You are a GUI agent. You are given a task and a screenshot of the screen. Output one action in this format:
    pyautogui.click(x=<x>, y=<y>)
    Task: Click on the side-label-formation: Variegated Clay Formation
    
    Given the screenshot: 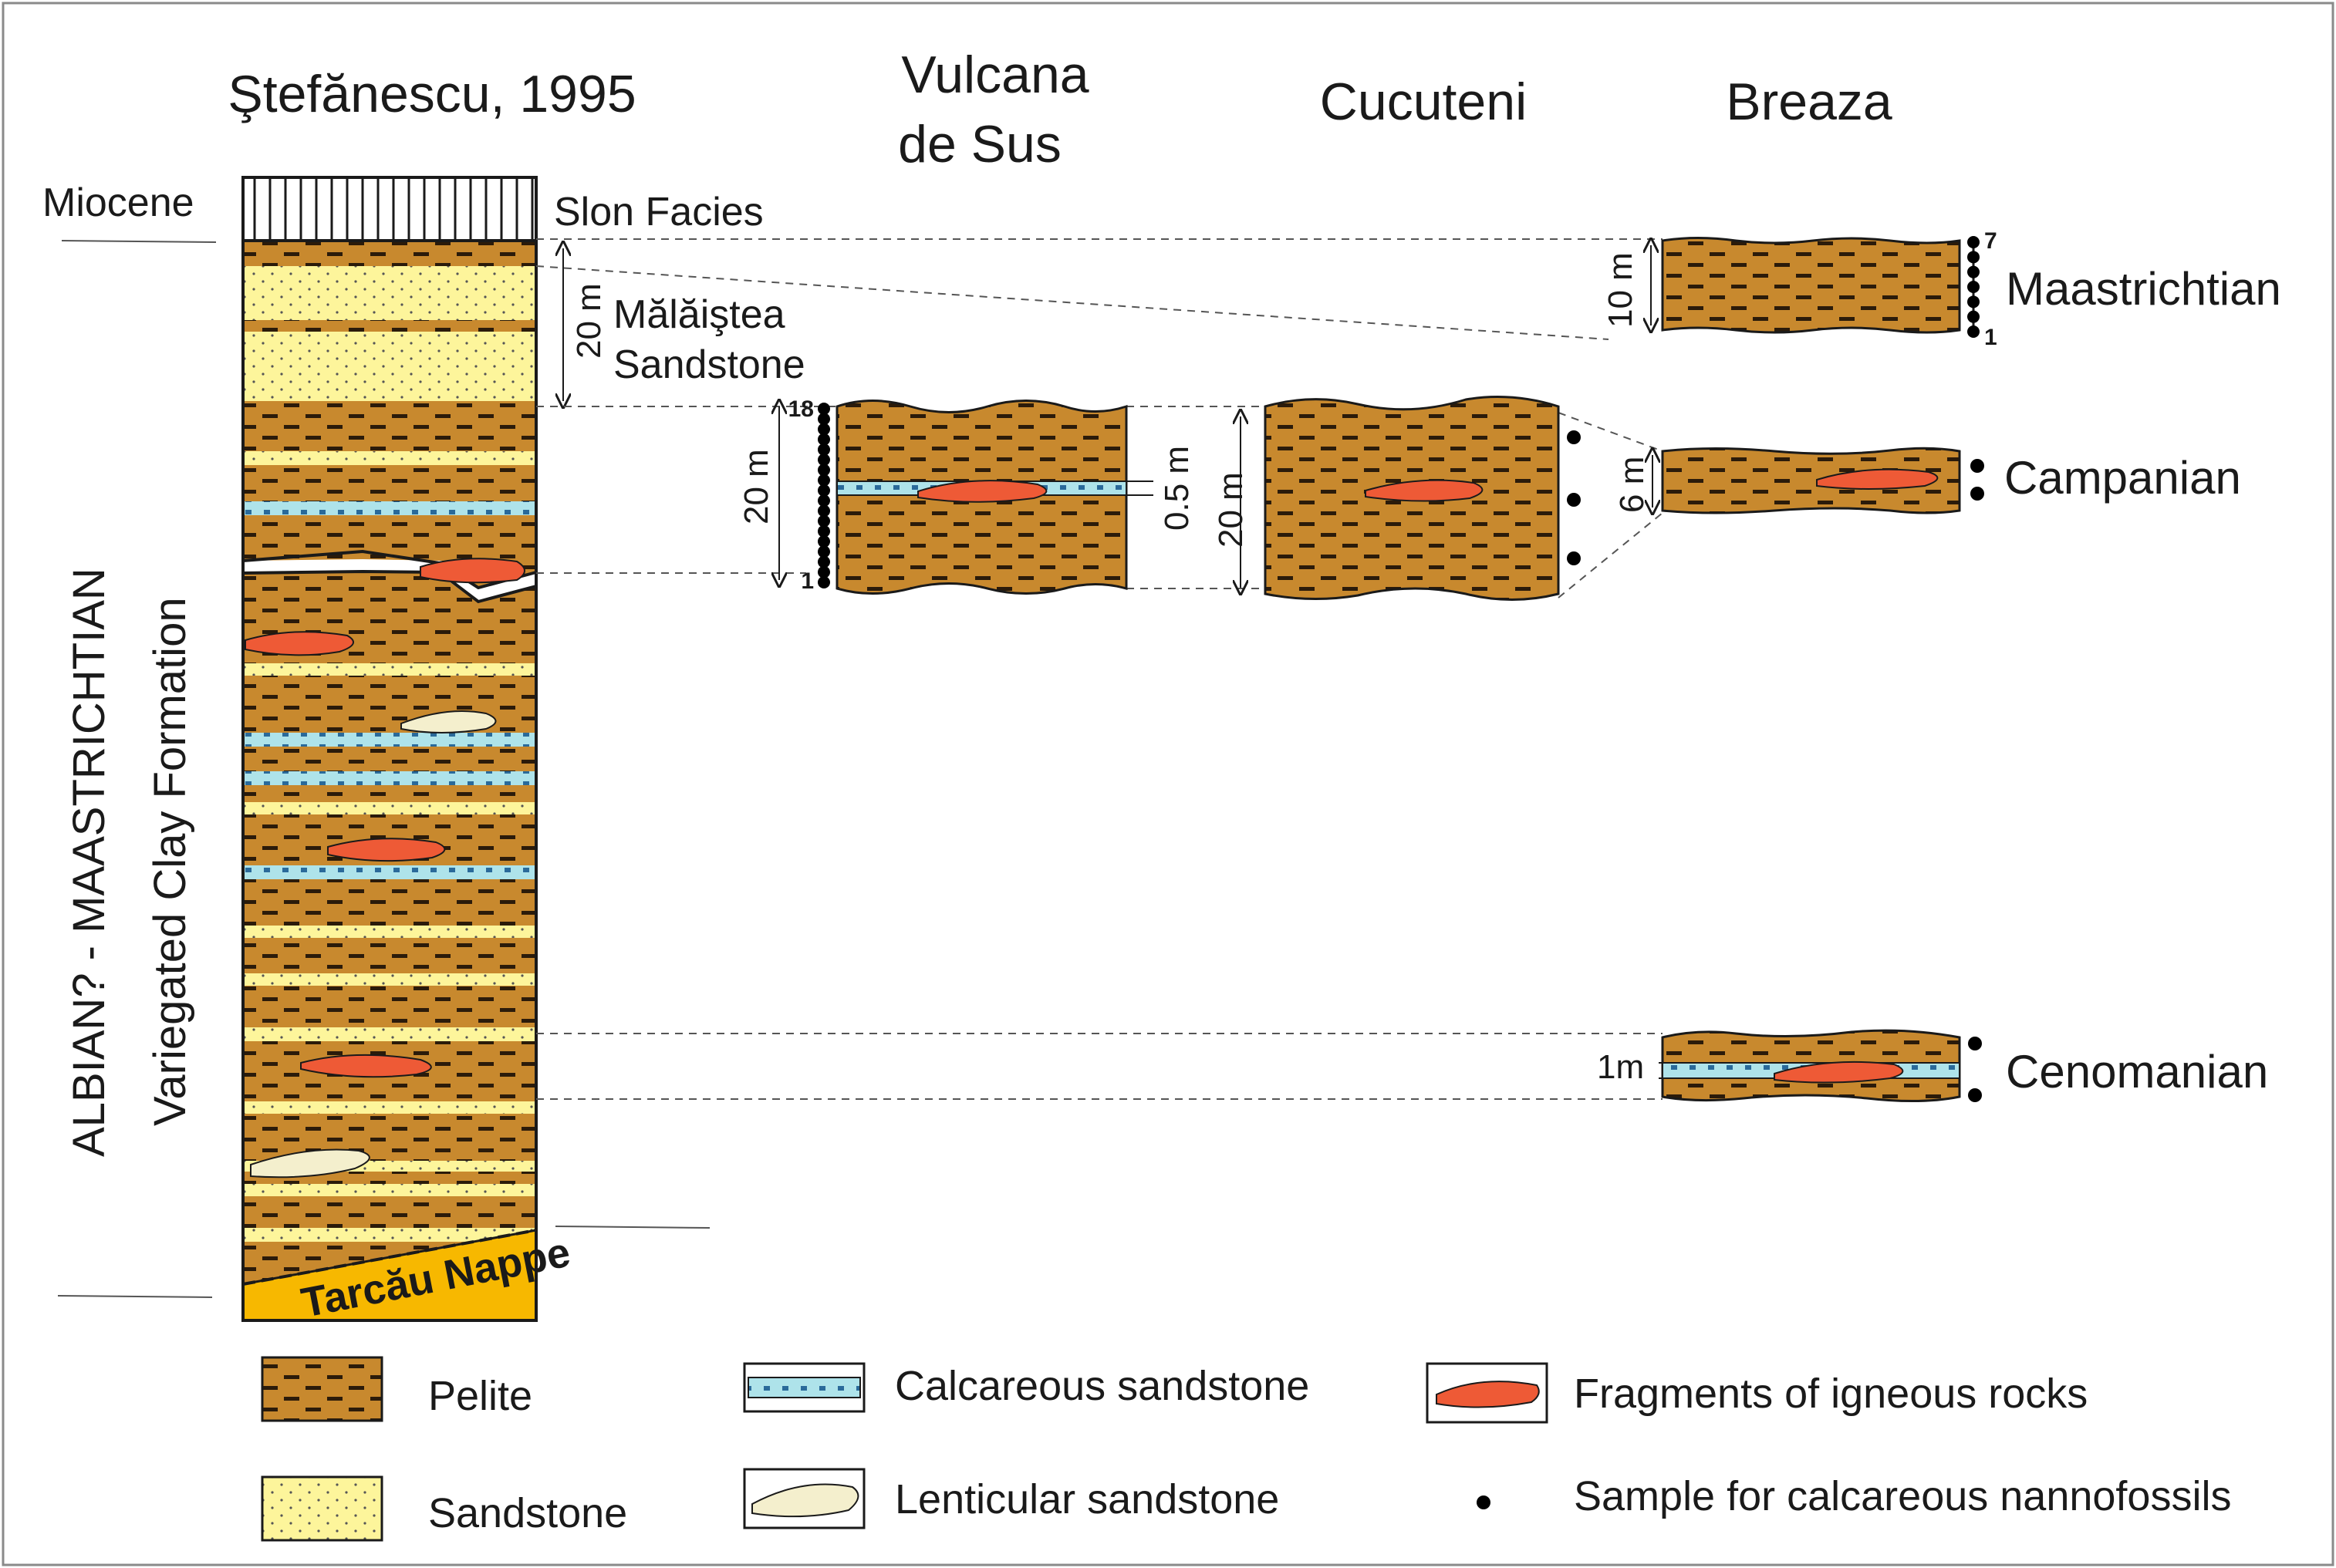 What is the action you would take?
    pyautogui.click(x=170, y=861)
    